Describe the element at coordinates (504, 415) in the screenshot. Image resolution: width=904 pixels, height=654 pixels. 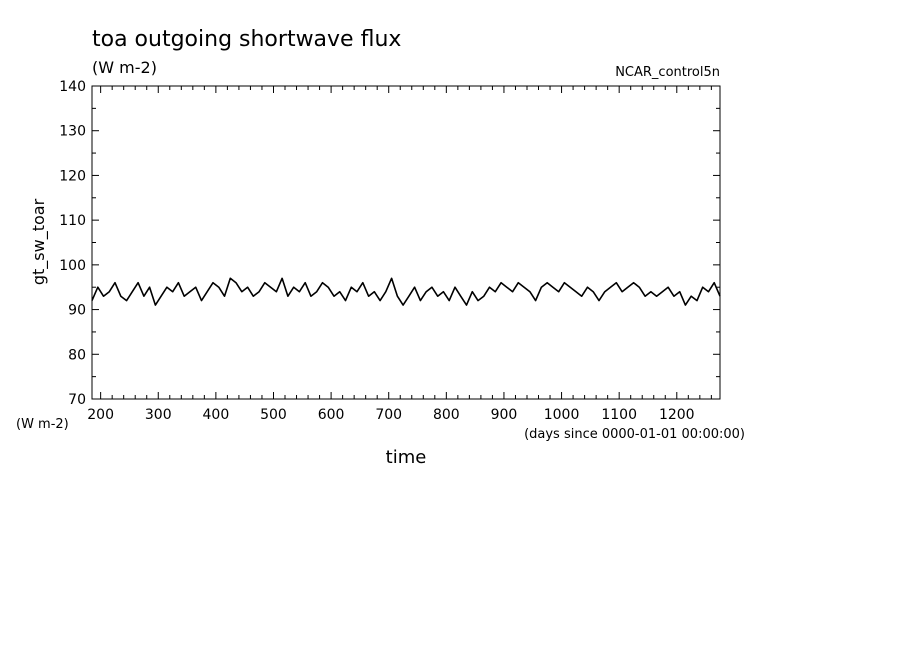
I see `x-tick-label: 900` at that location.